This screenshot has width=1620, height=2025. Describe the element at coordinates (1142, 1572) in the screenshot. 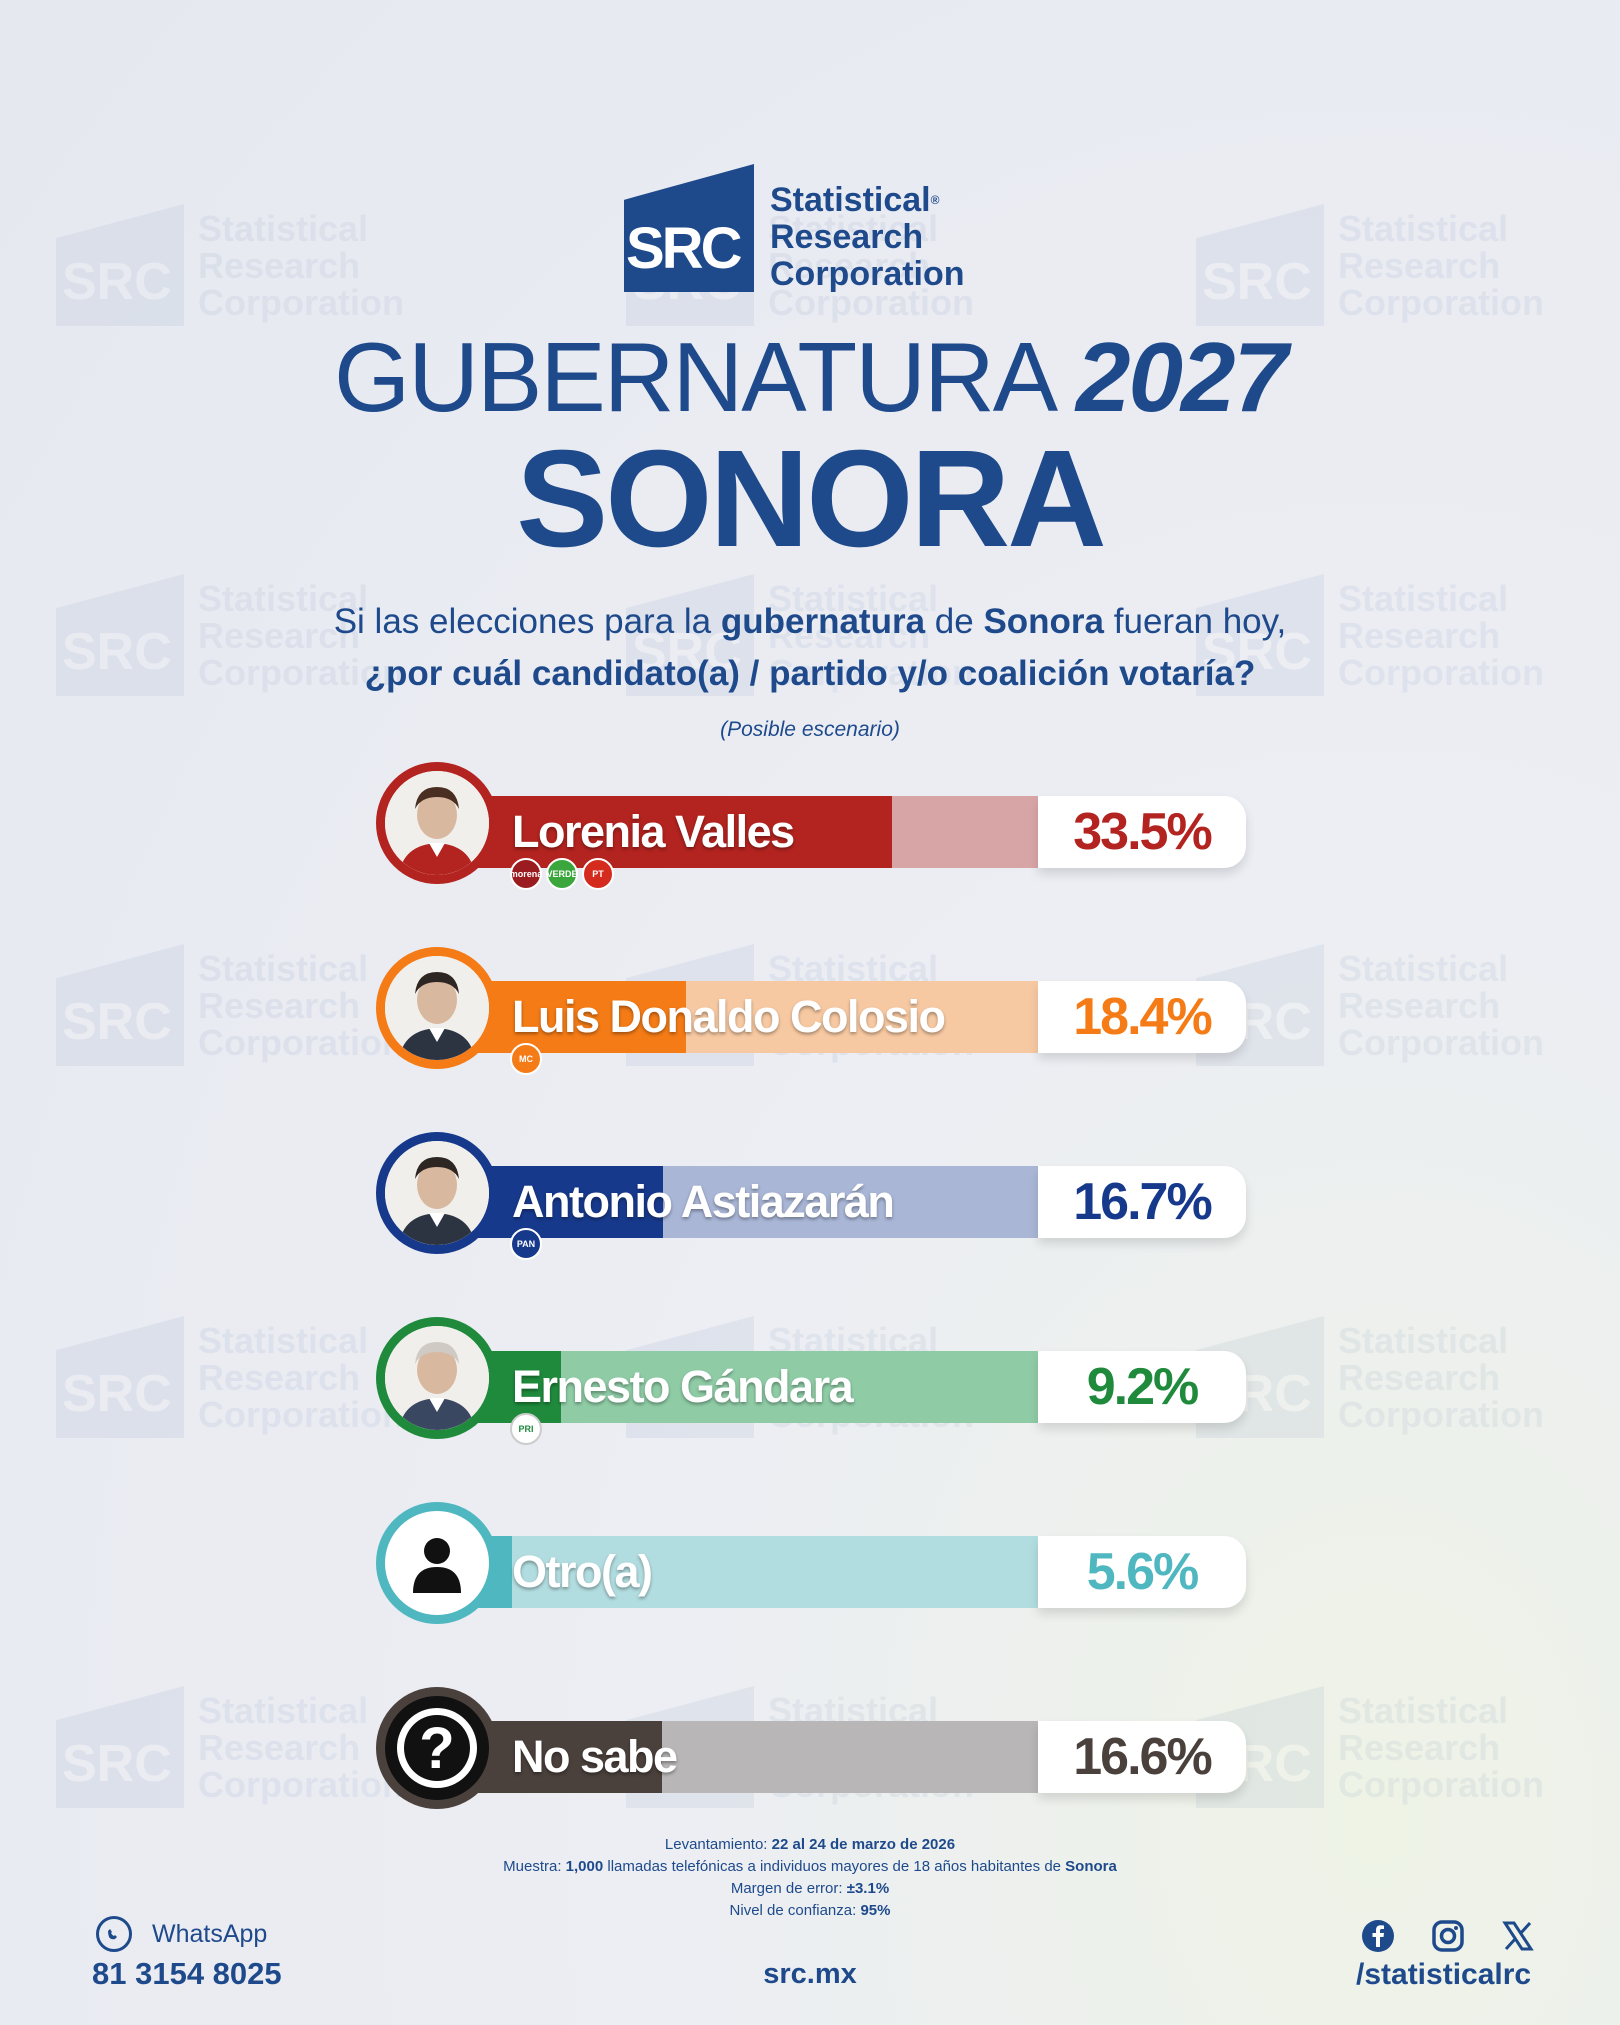

I see `percent-label: 5.6%` at that location.